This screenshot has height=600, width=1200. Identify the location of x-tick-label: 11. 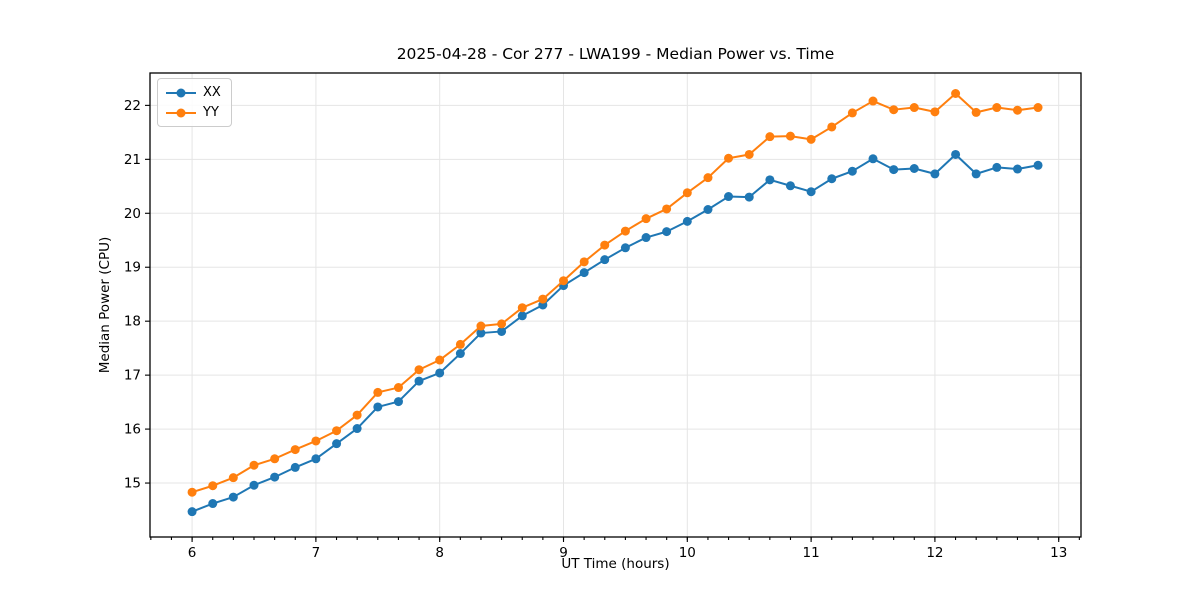
(811, 553).